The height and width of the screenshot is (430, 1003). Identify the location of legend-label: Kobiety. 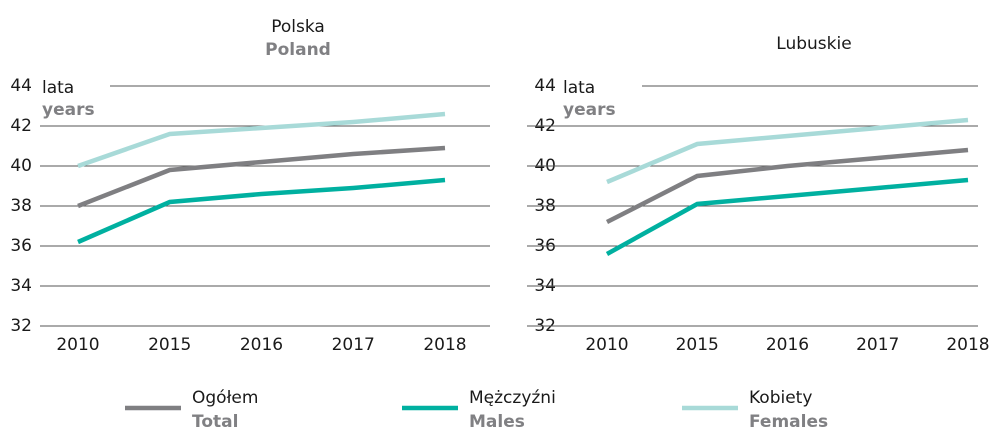
(780, 398).